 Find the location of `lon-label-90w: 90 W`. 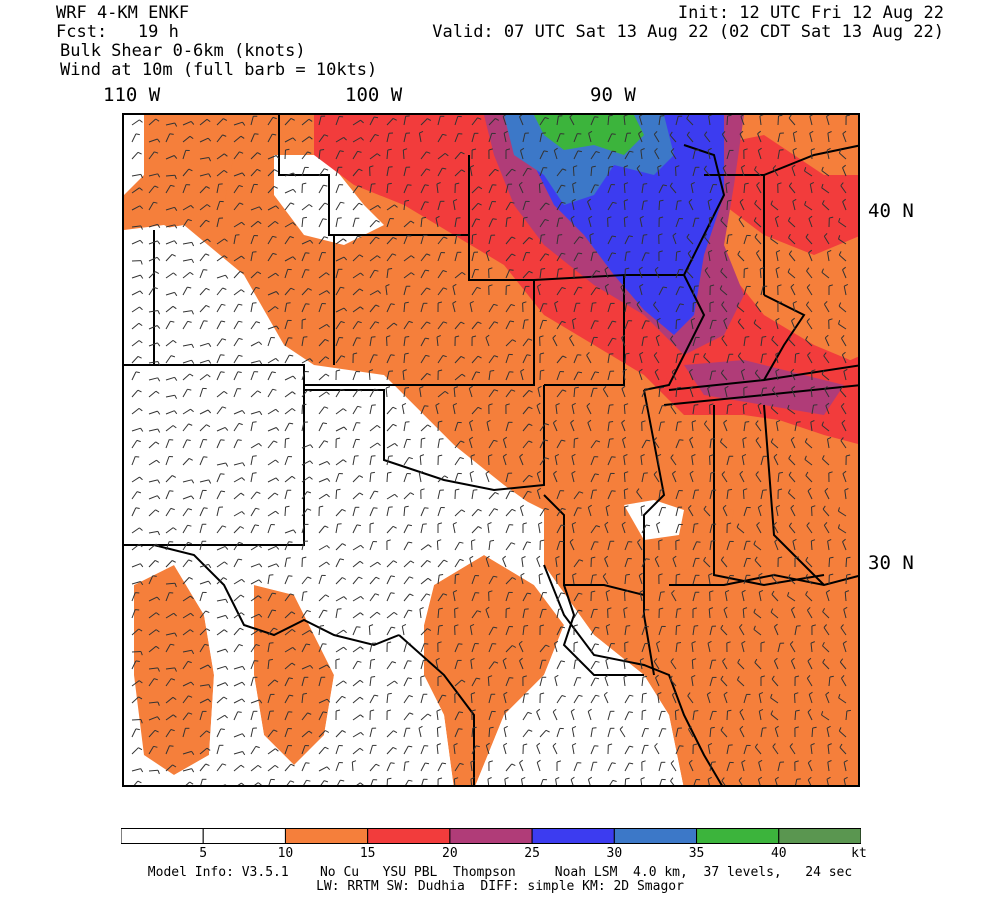

lon-label-90w: 90 W is located at coordinates (613, 95).